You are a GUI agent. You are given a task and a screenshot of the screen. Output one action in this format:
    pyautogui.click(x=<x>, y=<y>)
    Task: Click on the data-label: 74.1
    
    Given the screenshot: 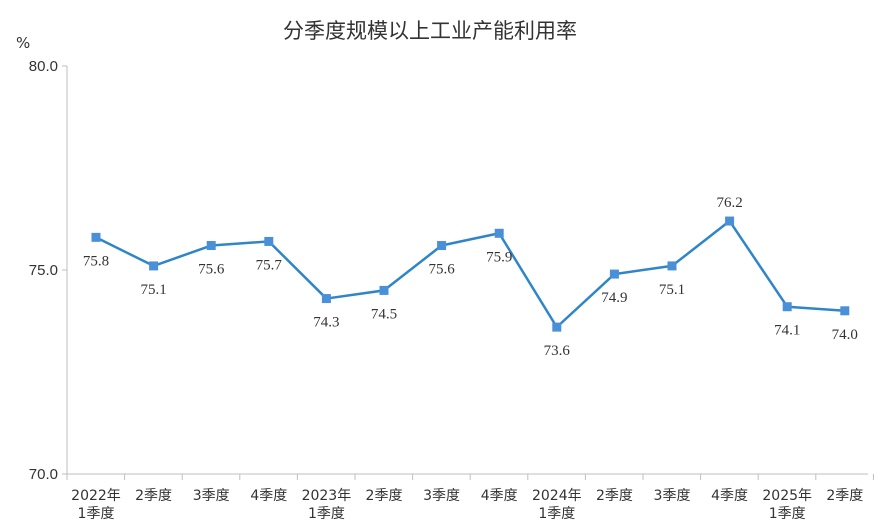 What is the action you would take?
    pyautogui.click(x=787, y=331)
    